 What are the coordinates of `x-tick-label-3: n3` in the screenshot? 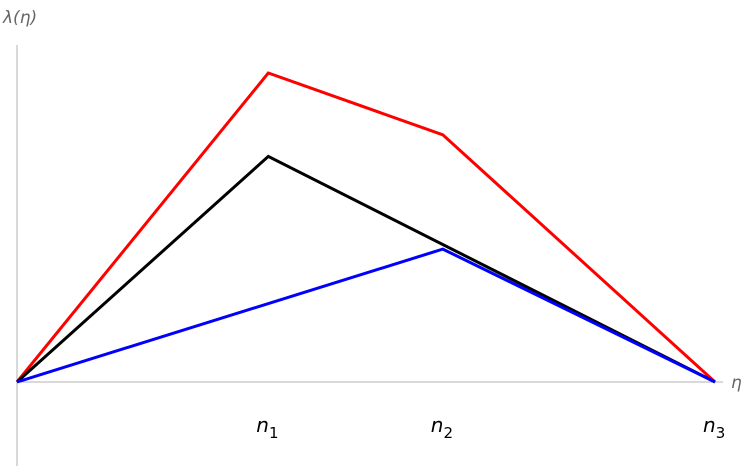 It's located at (714, 427).